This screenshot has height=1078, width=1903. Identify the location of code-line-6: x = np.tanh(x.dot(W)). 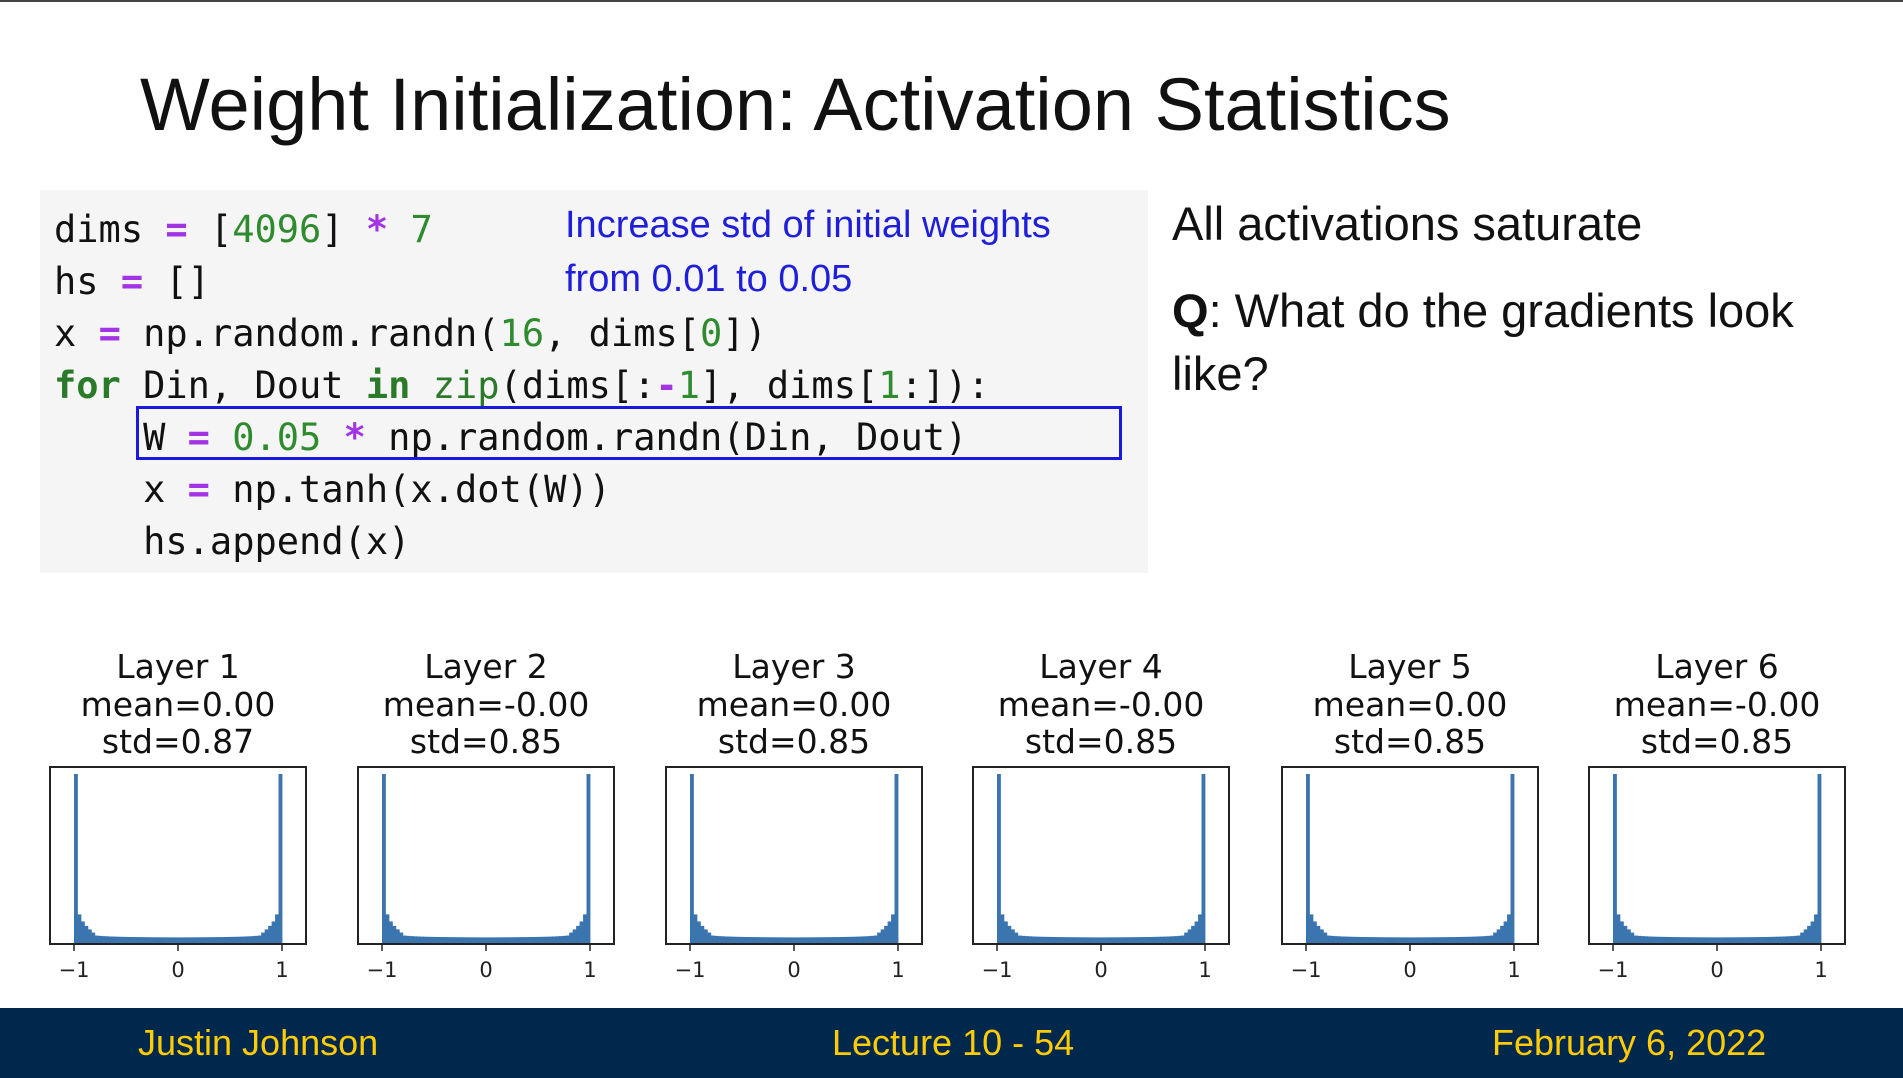
(377, 489).